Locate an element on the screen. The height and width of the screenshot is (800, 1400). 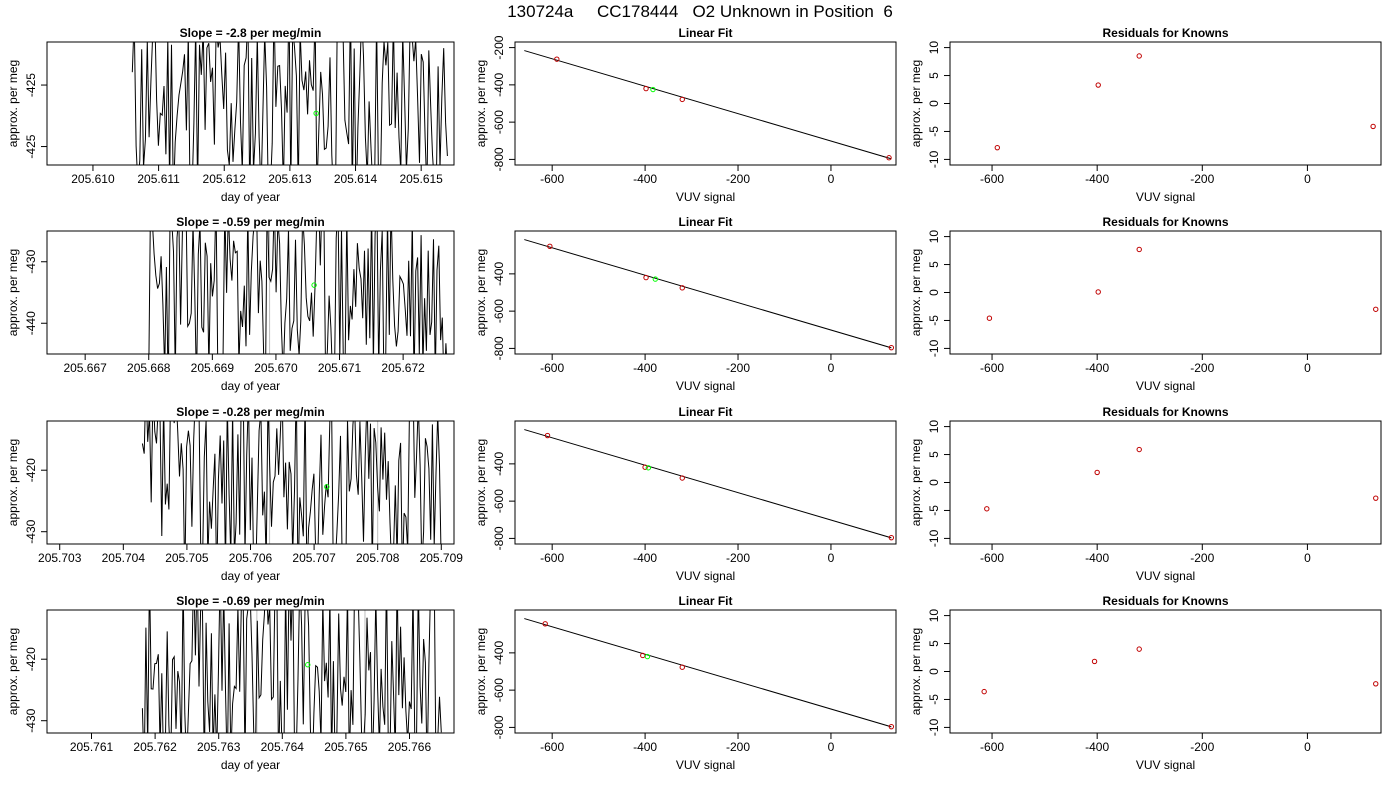
y-tick-label: -600 is located at coordinates (499, 501).